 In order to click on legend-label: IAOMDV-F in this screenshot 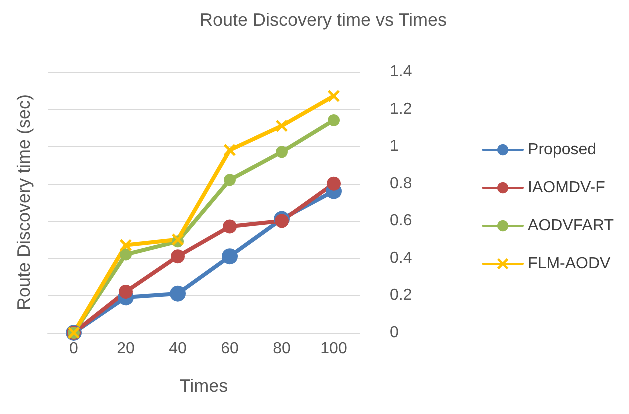, I will do `click(567, 188)`.